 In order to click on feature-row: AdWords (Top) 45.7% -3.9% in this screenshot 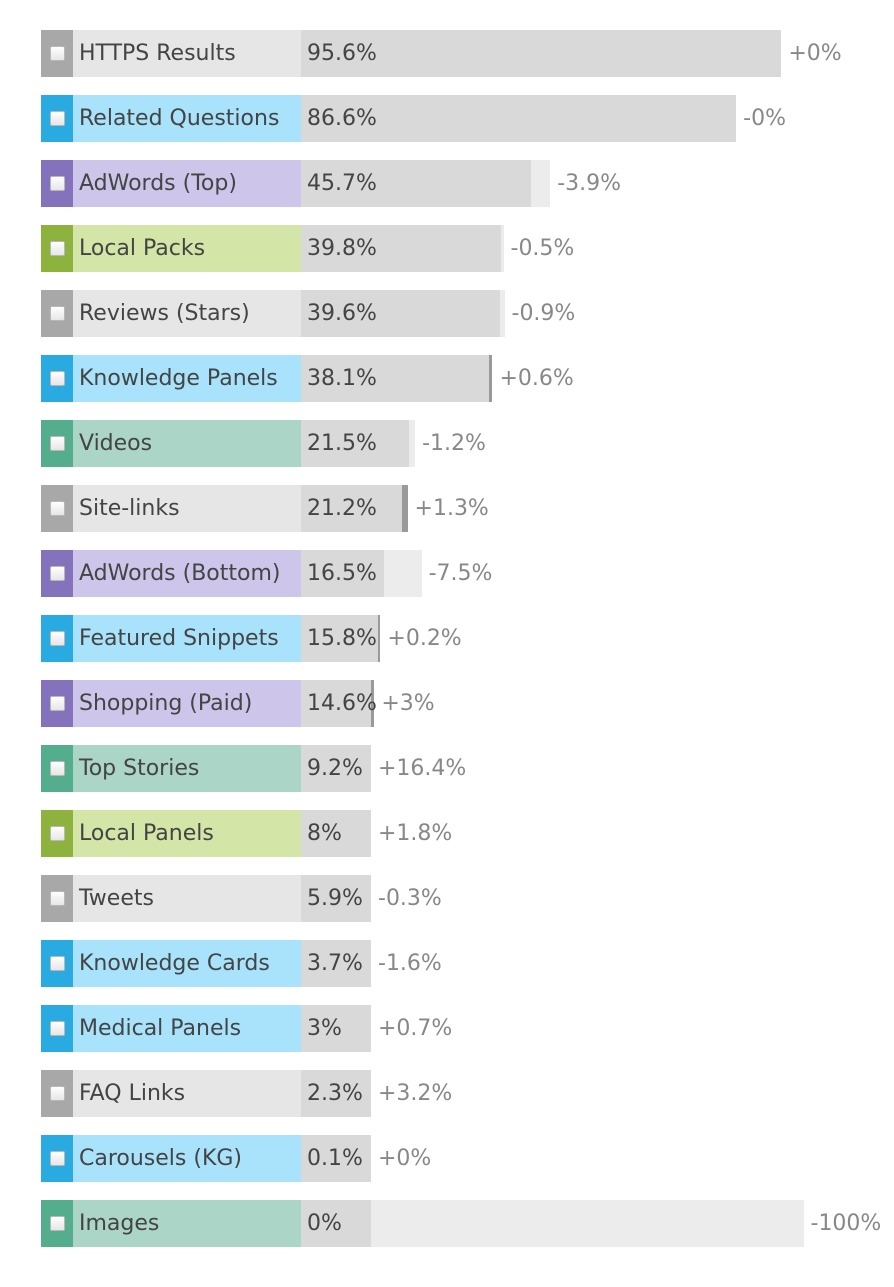, I will do `click(466, 183)`.